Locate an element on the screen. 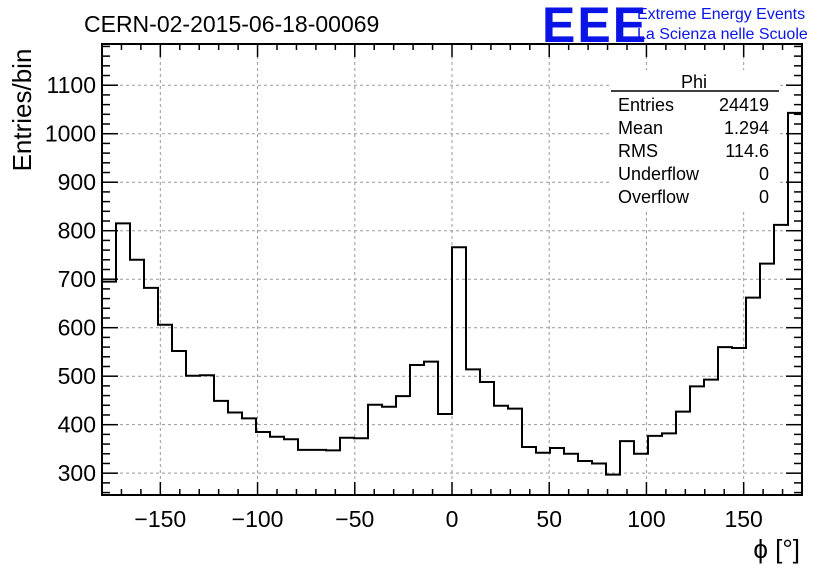 Image resolution: width=836 pixels, height=572 pixels. logo-line-1: Extreme Energy Events is located at coordinates (721, 14).